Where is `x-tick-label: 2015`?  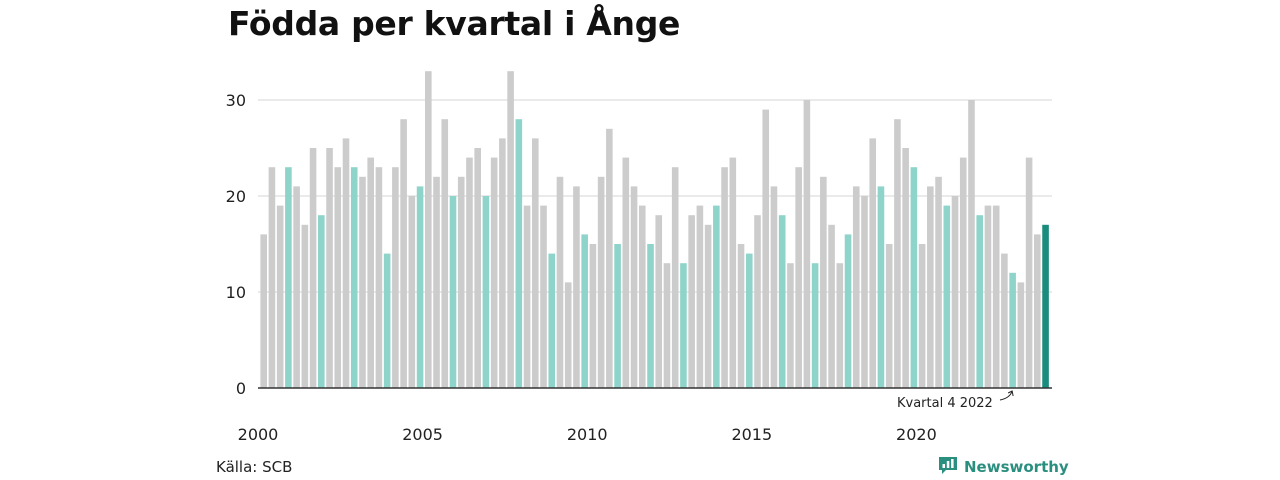 x-tick-label: 2015 is located at coordinates (751, 434).